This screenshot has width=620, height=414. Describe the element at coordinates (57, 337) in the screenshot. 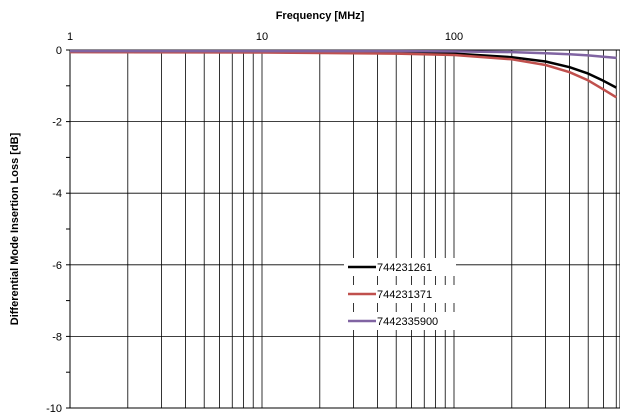

I see `y-tick-label: -8` at that location.